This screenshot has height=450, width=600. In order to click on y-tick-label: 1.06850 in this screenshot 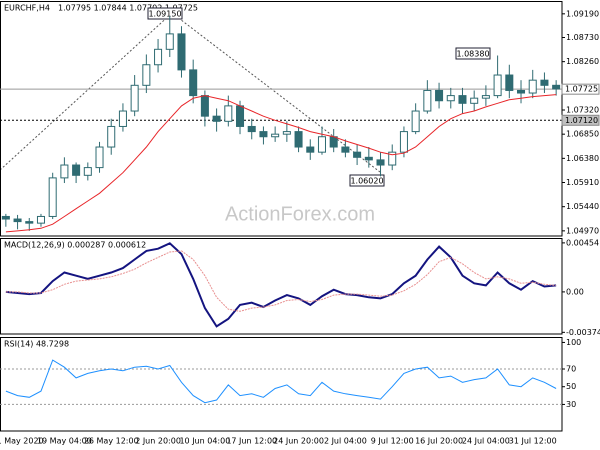, I will do `click(582, 134)`.